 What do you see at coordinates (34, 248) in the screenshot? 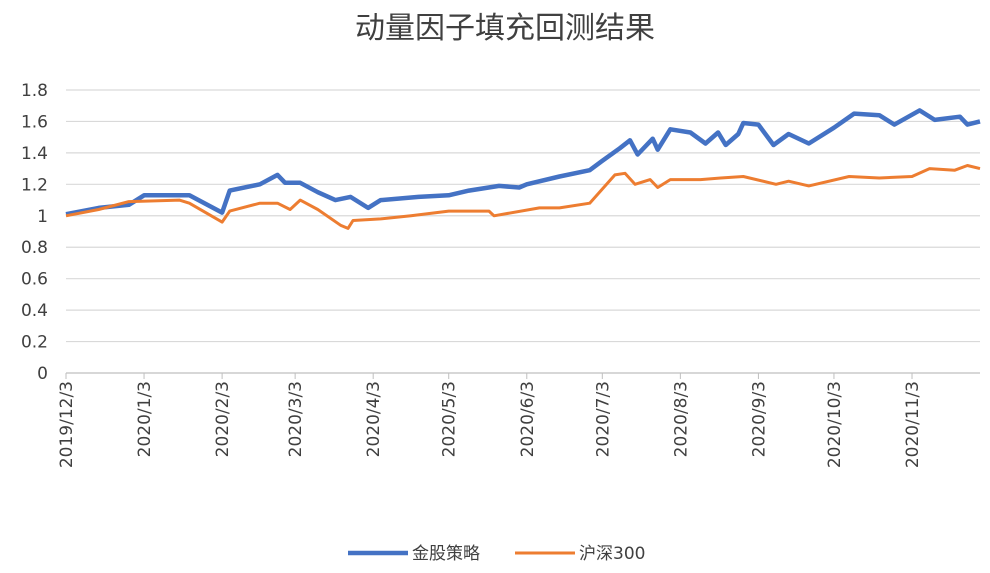
I see `y-tick-label: 0.8` at bounding box center [34, 248].